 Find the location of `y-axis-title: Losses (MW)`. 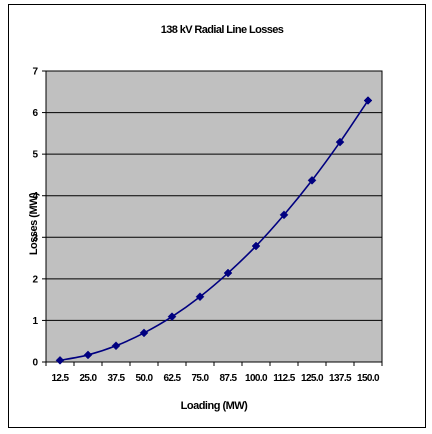

y-axis-title: Losses (MW) is located at coordinates (34, 223).